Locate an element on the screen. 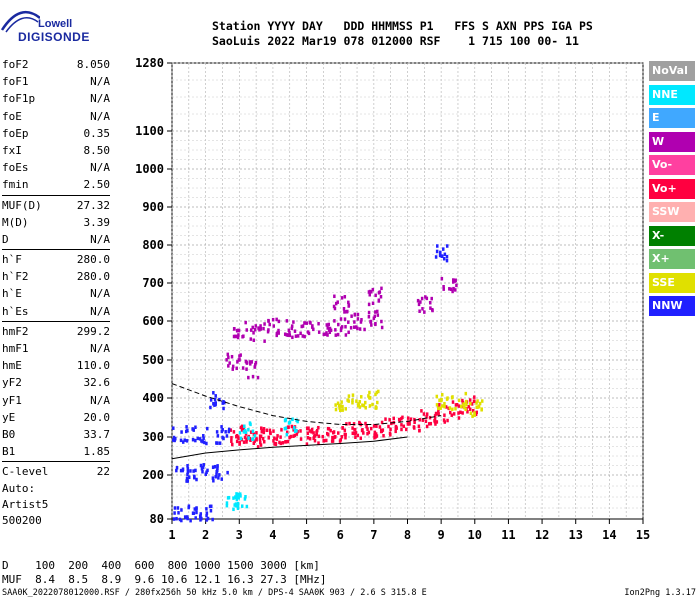 This screenshot has width=700, height=600. param-row: hmF2 299.2 is located at coordinates (56, 331).